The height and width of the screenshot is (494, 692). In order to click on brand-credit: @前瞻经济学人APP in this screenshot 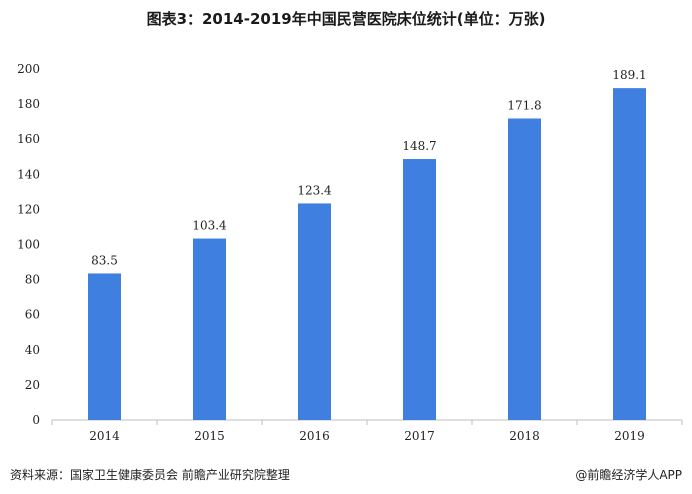, I will do `click(628, 475)`.